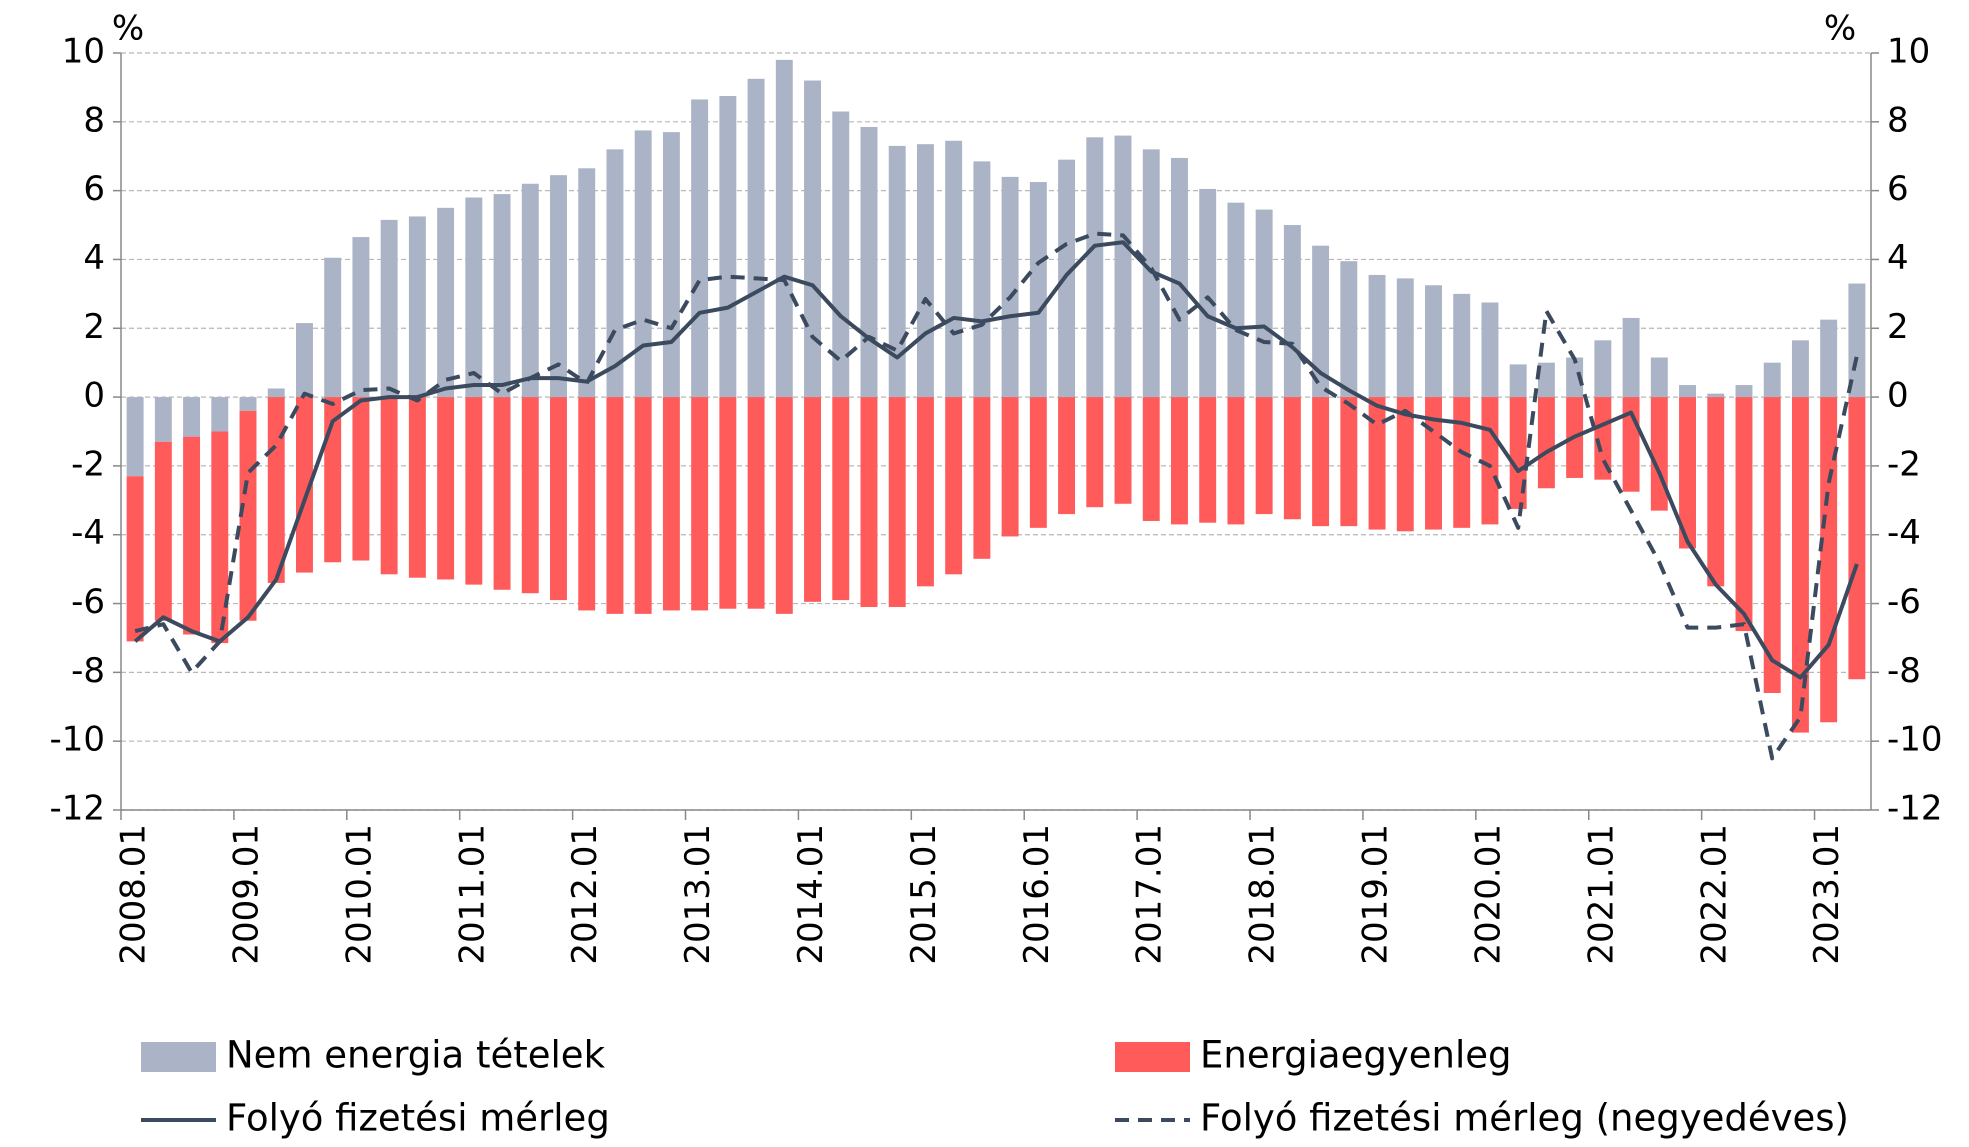 This screenshot has width=1969, height=1147. Describe the element at coordinates (811, 894) in the screenshot. I see `x-tick-label: 2014.01` at that location.